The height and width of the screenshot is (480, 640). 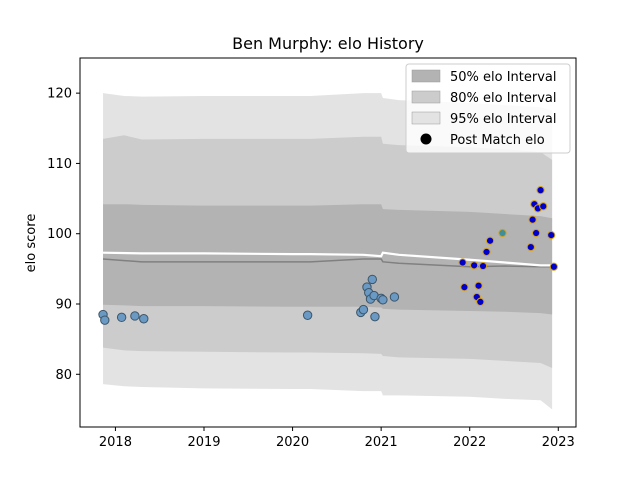 What do you see at coordinates (469, 442) in the screenshot?
I see `x-tick-label: 2022` at bounding box center [469, 442].